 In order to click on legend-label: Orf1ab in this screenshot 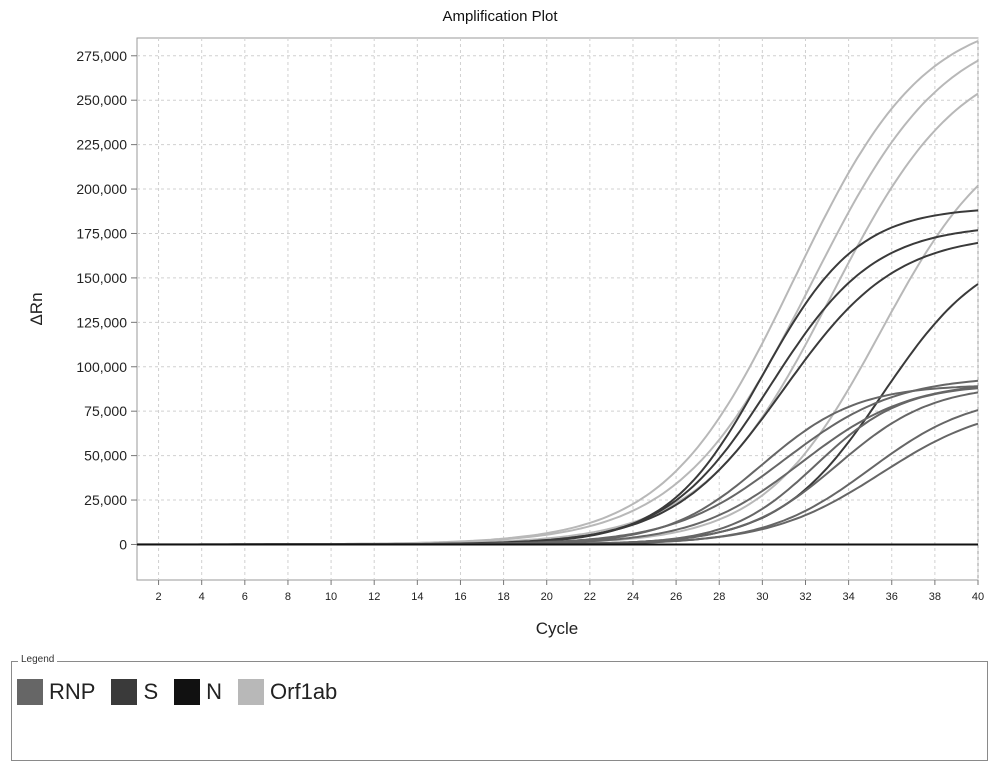, I will do `click(304, 691)`.